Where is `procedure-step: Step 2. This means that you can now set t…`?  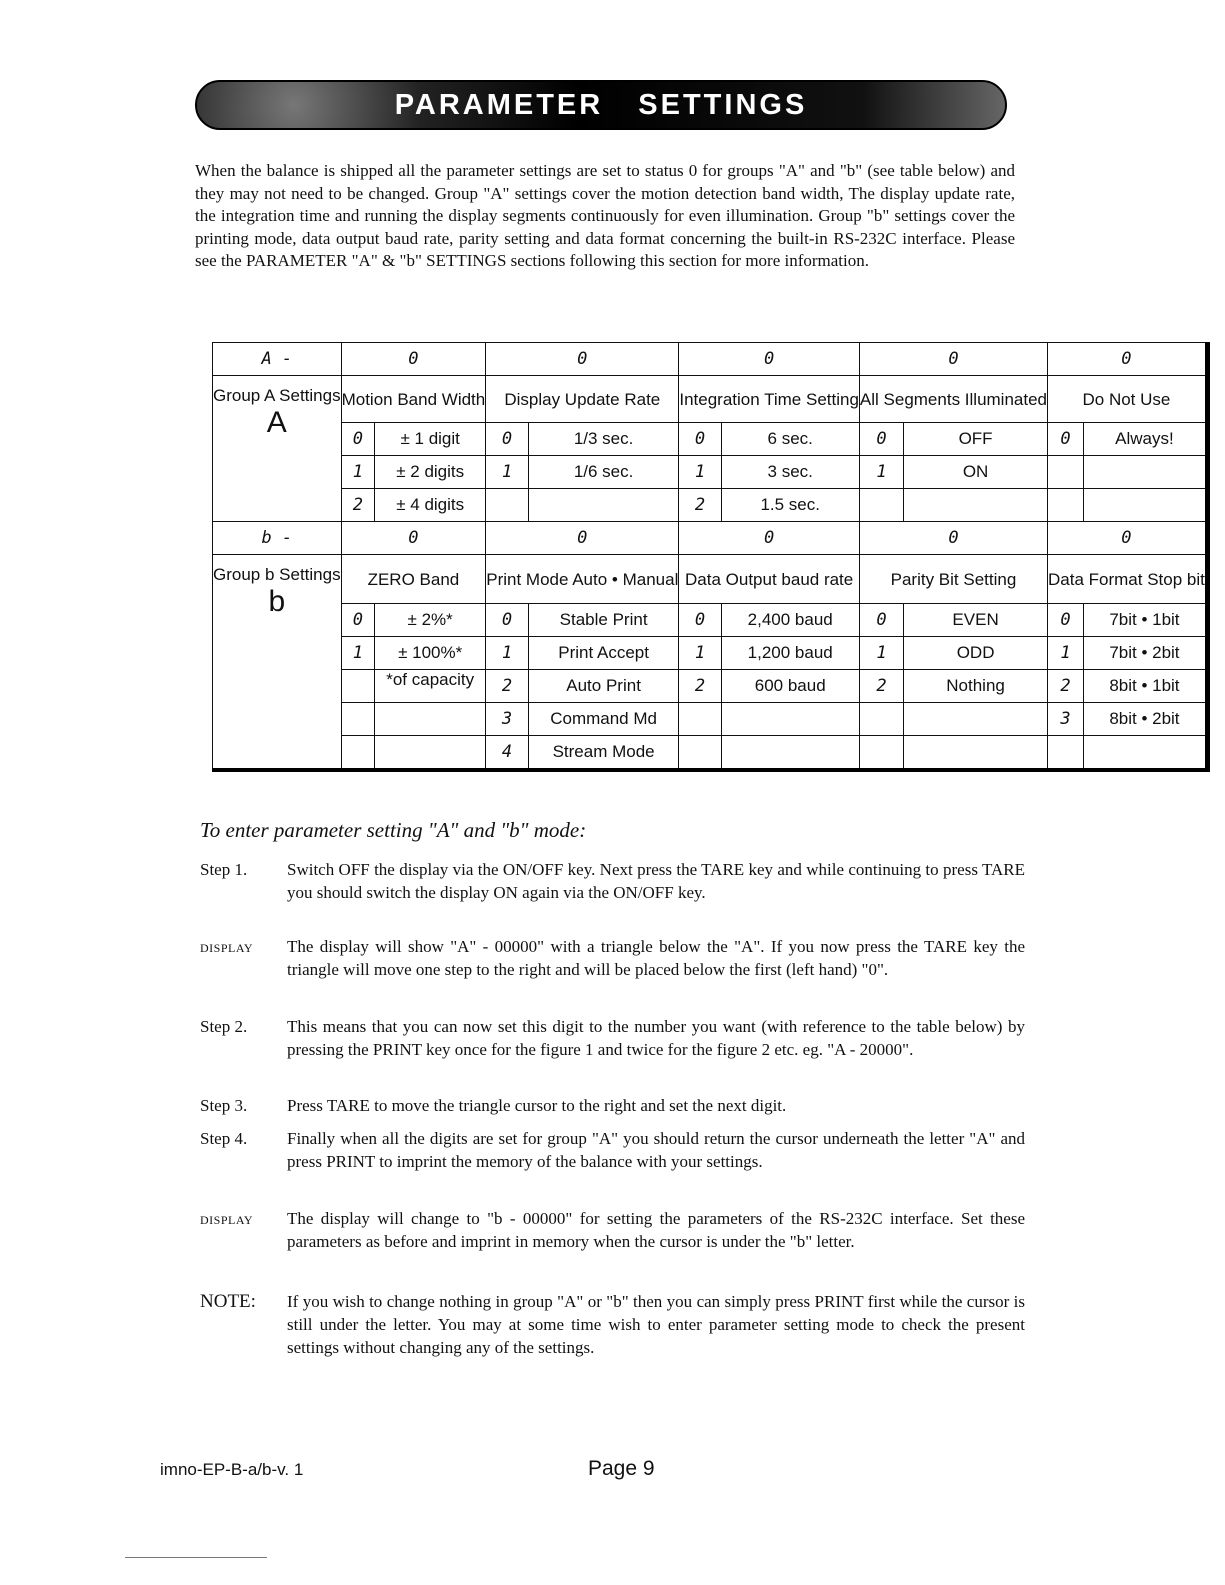 procedure-step: Step 2. This means that you can now set t… is located at coordinates (612, 1038).